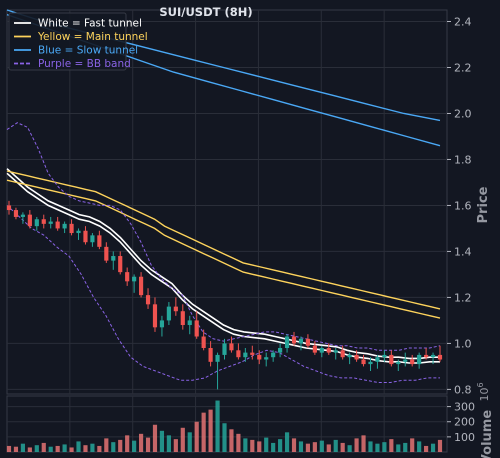 This screenshot has height=458, width=500. Describe the element at coordinates (483, 204) in the screenshot. I see `price-axis-label: Price` at that location.